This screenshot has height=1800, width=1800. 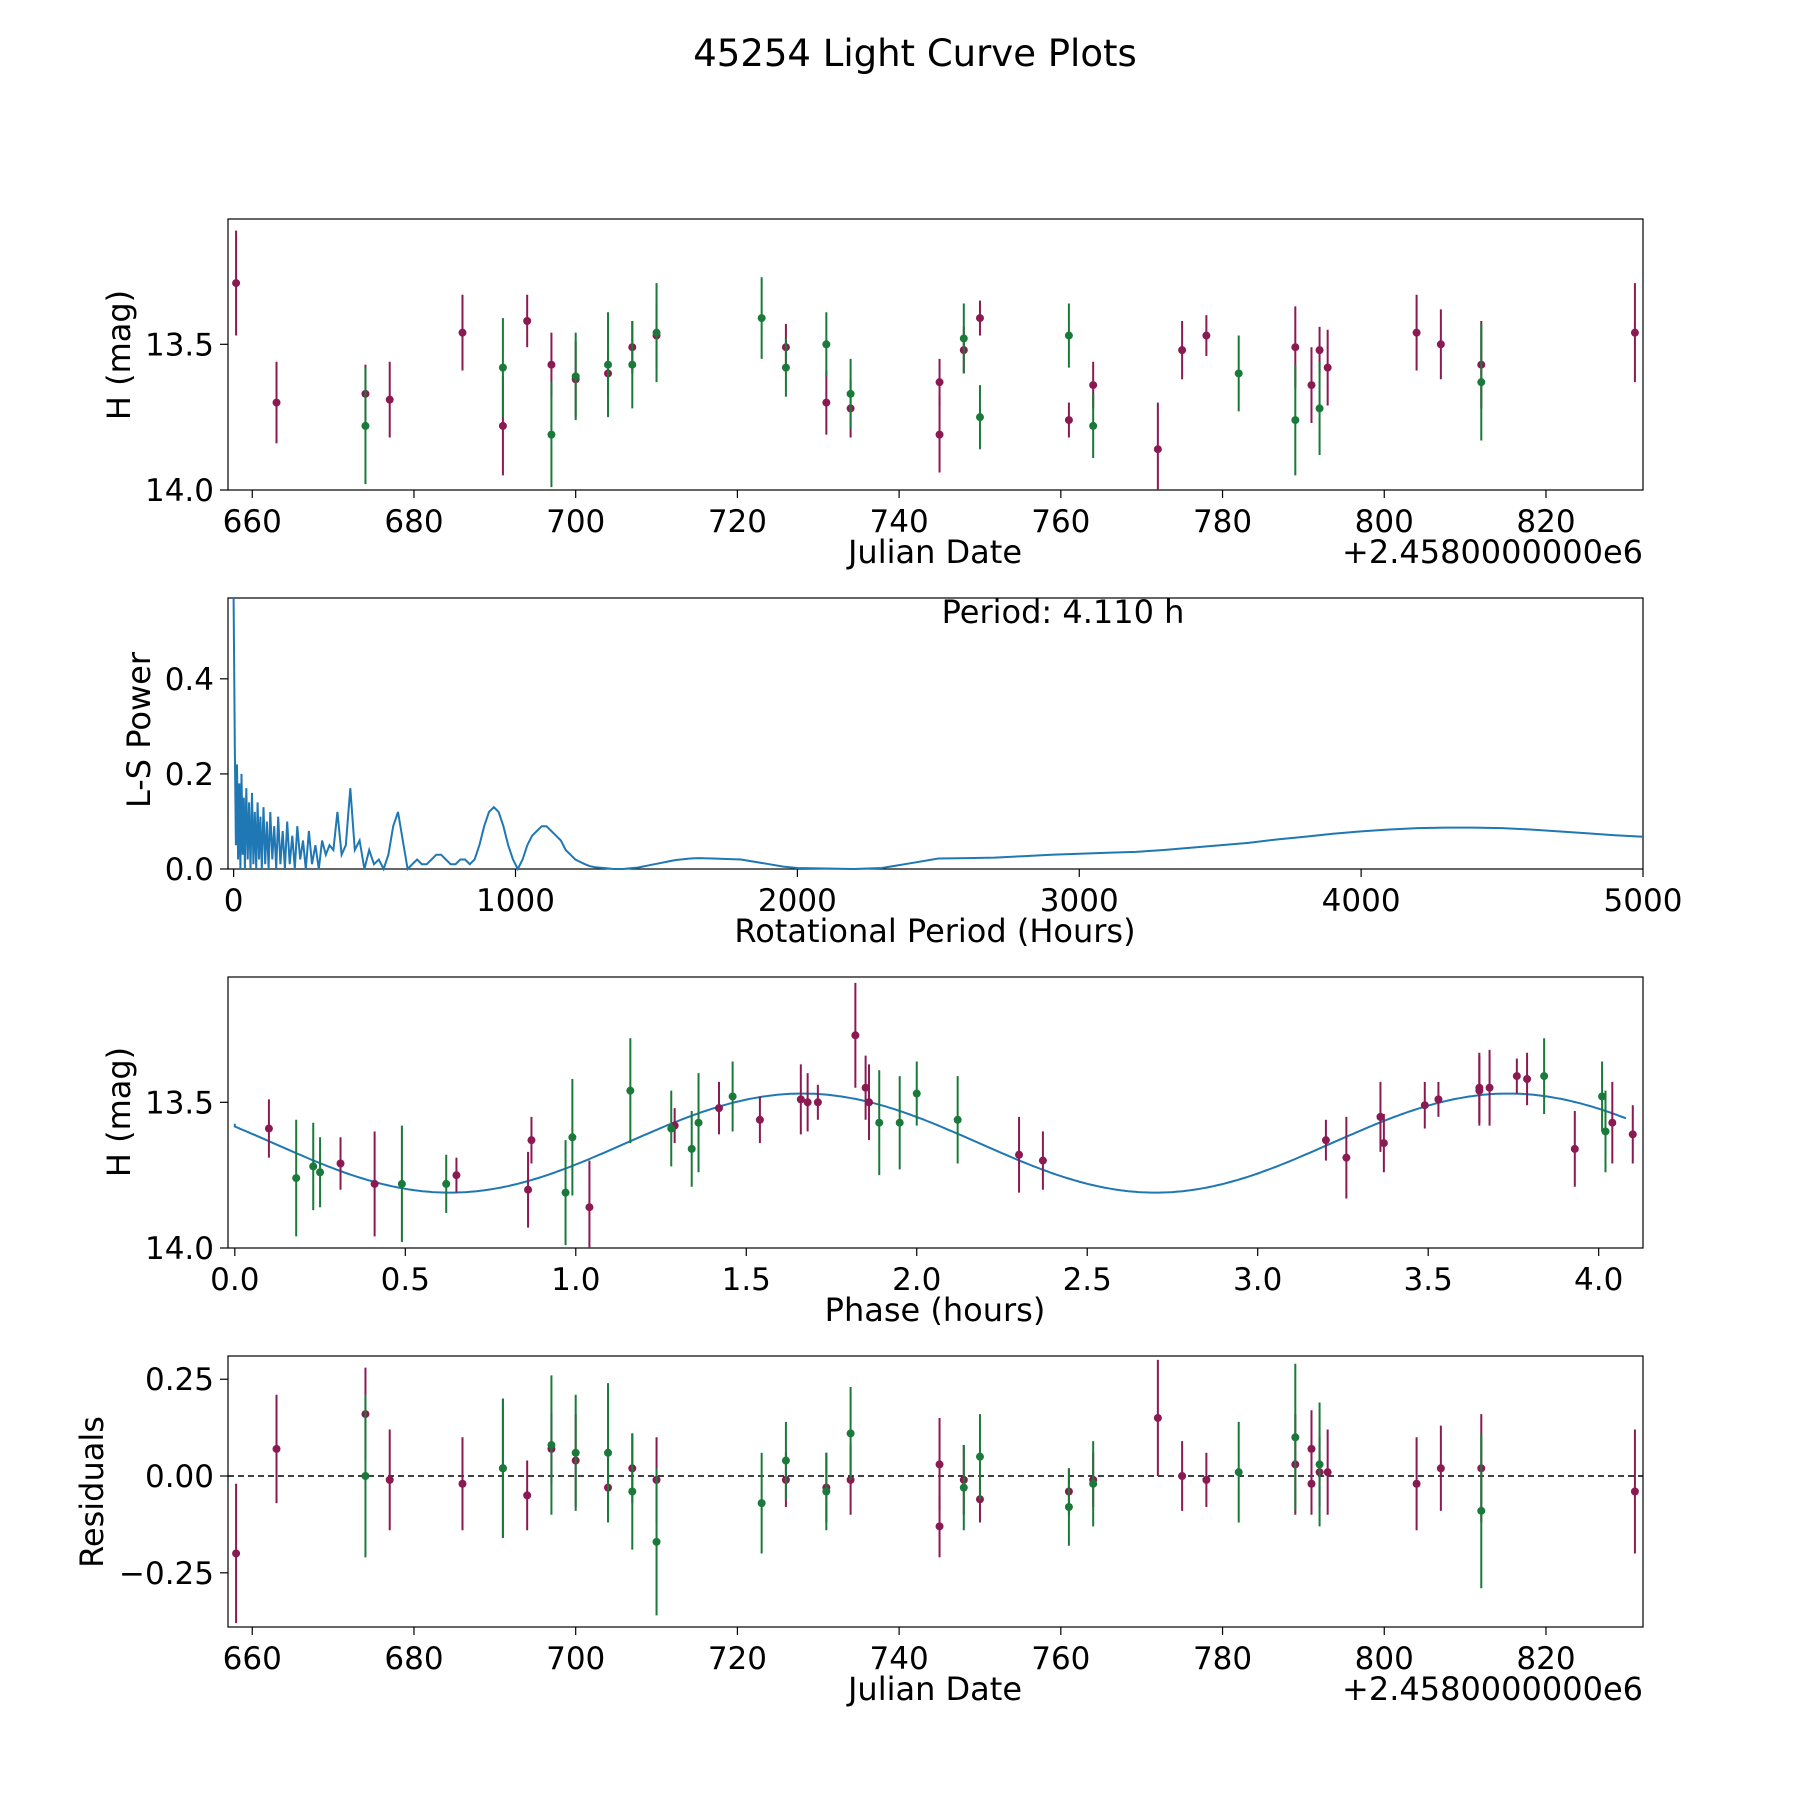 What do you see at coordinates (575, 1659) in the screenshot?
I see `residuals-x-tick-label: 700` at bounding box center [575, 1659].